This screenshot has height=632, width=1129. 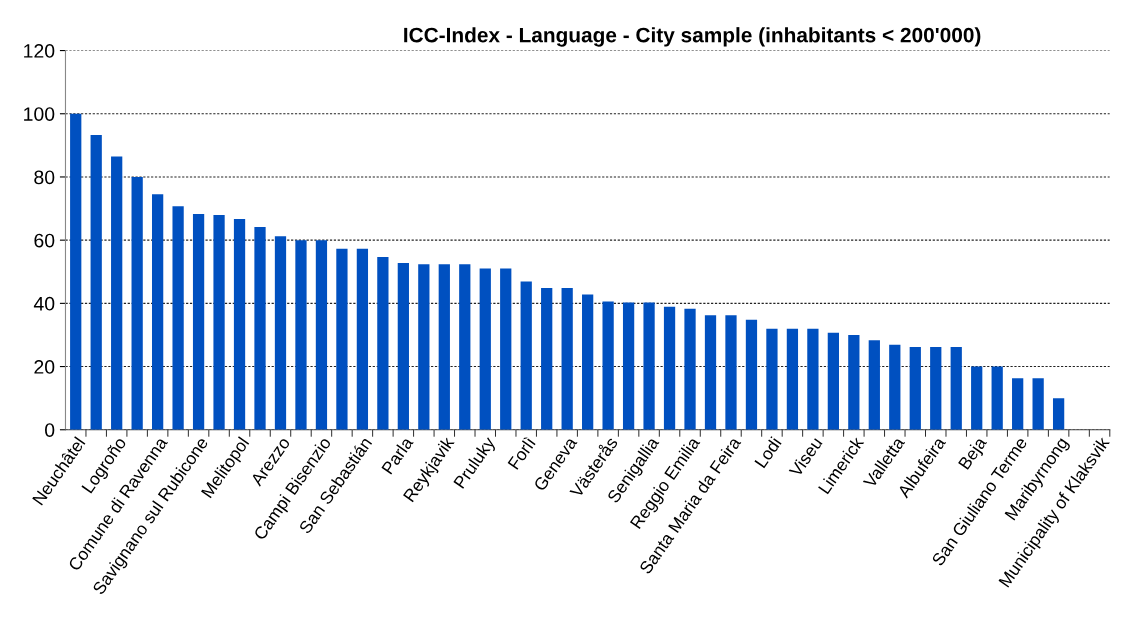 What do you see at coordinates (44, 367) in the screenshot?
I see `y-tick-label: 20` at bounding box center [44, 367].